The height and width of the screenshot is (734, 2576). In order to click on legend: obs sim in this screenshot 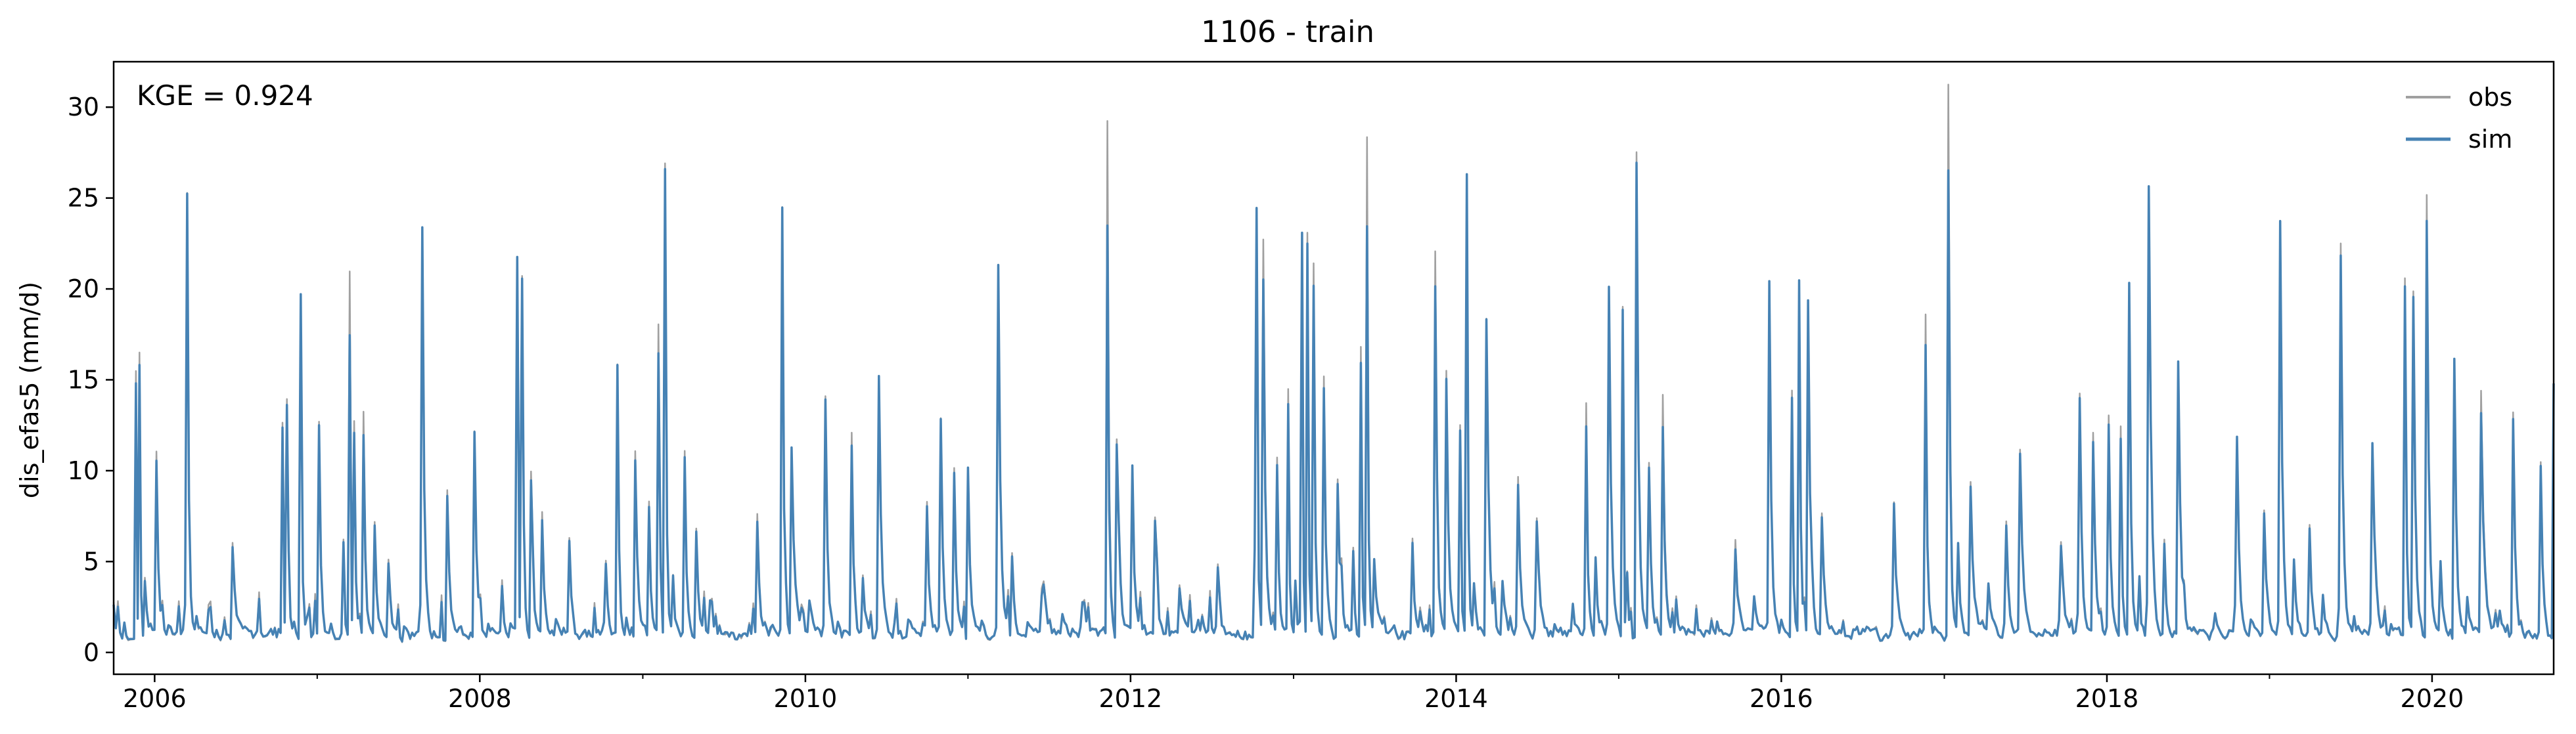, I will do `click(2459, 118)`.